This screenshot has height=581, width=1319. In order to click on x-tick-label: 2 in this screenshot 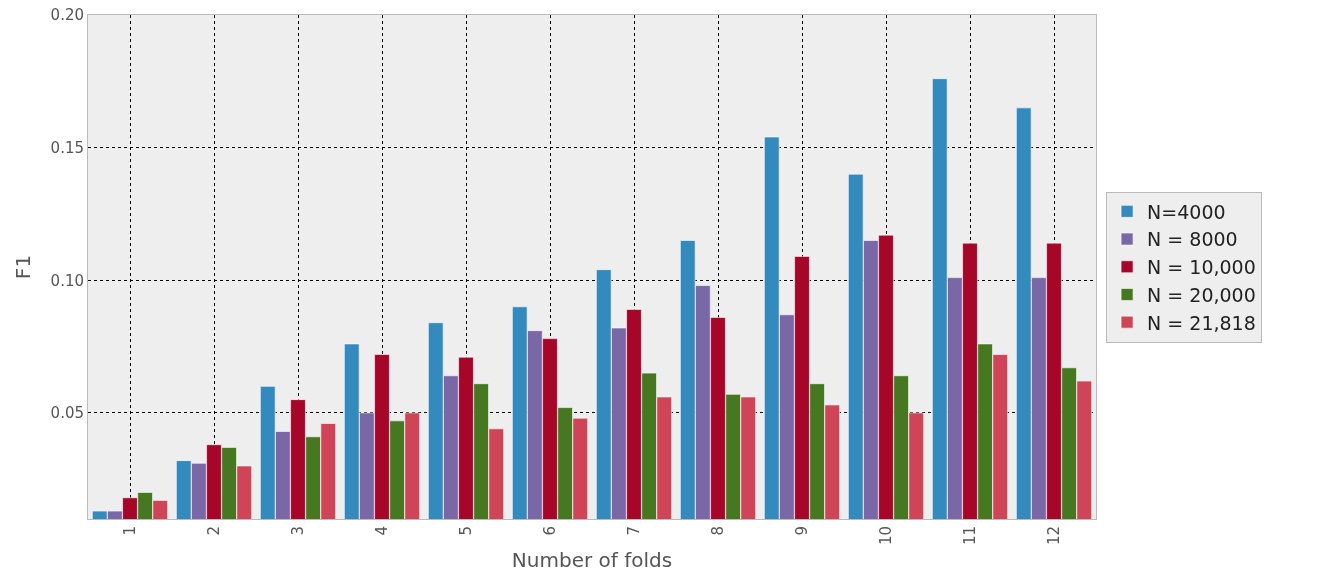, I will do `click(213, 531)`.